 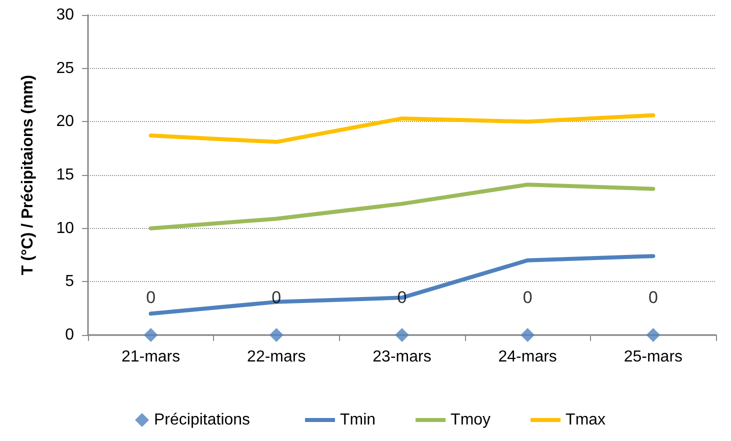 I want to click on x-tick-label: 22-mars, so click(x=276, y=357).